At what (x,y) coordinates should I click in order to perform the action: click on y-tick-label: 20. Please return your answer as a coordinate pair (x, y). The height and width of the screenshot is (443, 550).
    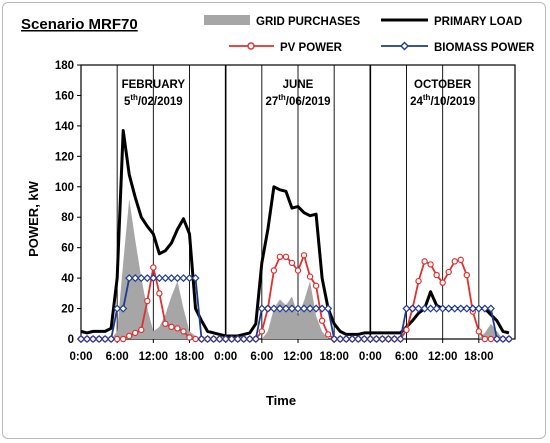
    Looking at the image, I should click on (67, 310).